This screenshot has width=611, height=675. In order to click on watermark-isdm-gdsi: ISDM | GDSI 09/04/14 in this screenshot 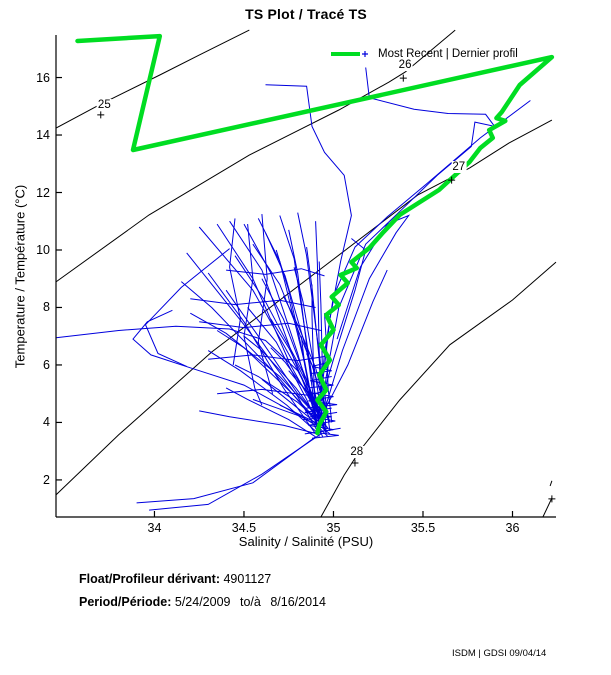, I will do `click(499, 653)`.